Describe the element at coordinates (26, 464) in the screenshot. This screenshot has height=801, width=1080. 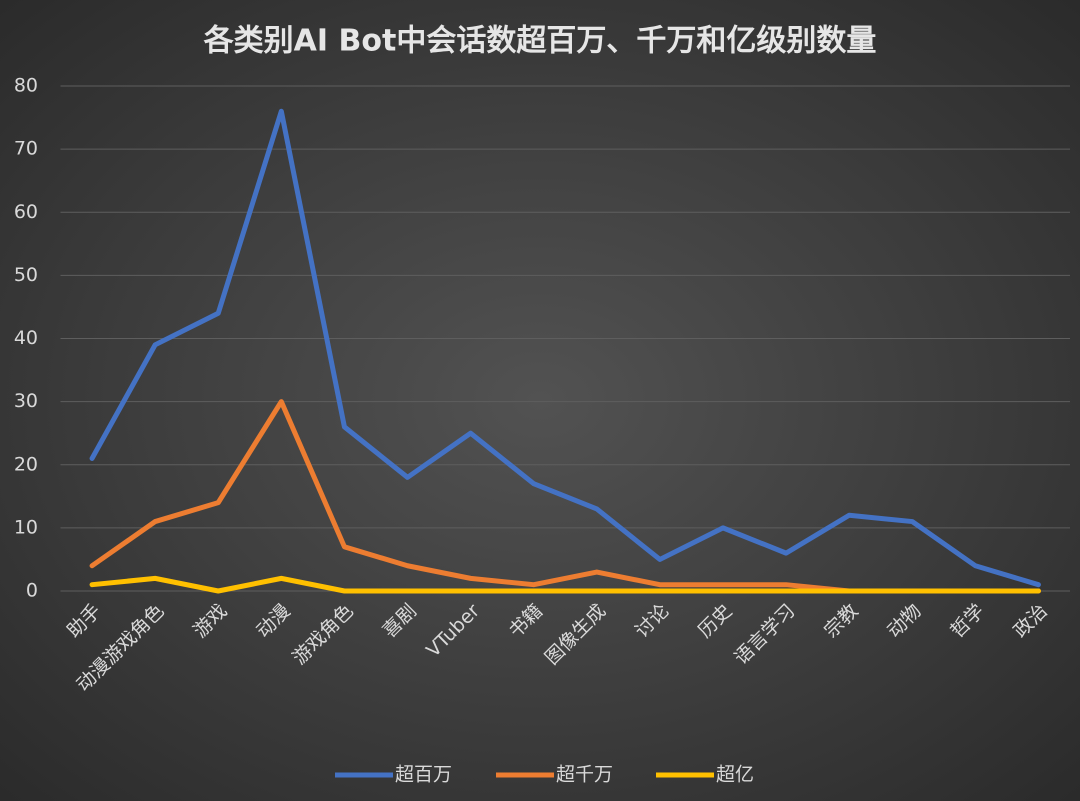
I see `y-tick-label: 20` at that location.